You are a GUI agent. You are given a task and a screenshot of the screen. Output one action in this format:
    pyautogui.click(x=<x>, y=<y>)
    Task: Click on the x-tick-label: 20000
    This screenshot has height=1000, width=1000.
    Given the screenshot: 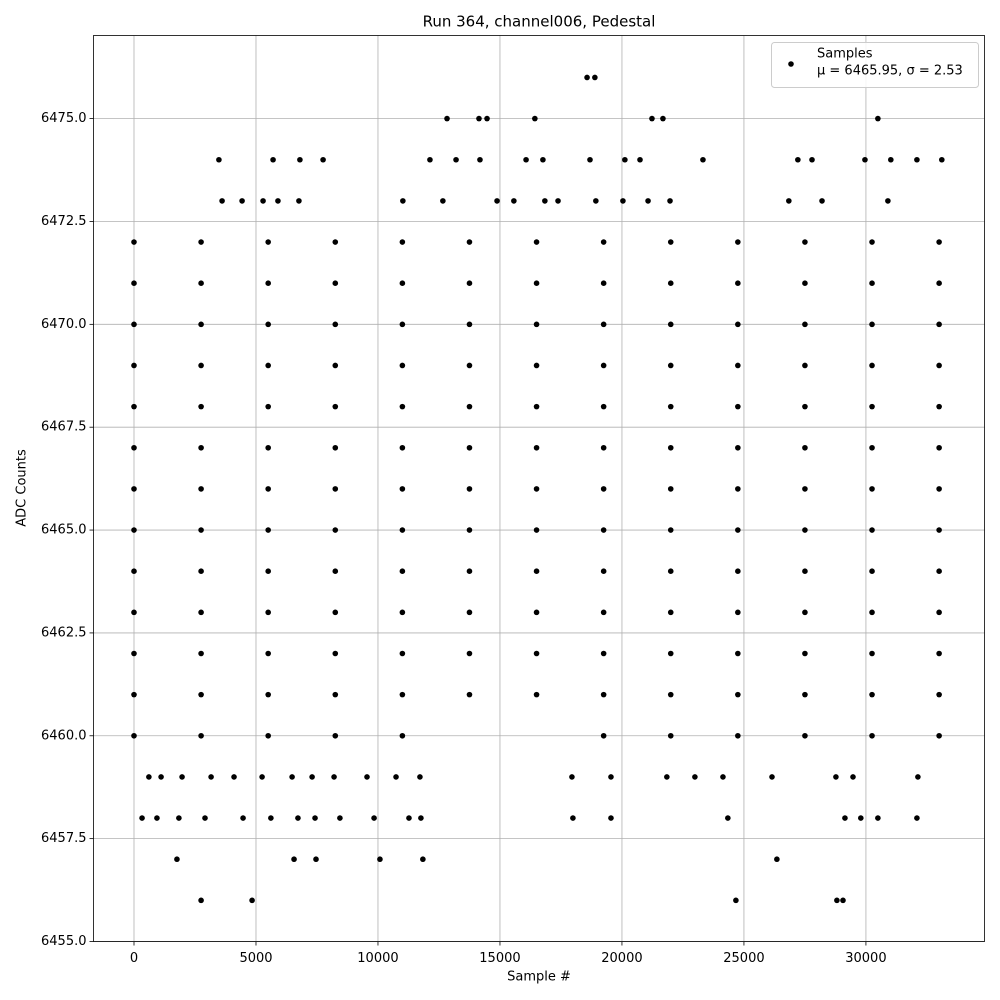 What is the action you would take?
    pyautogui.click(x=621, y=958)
    